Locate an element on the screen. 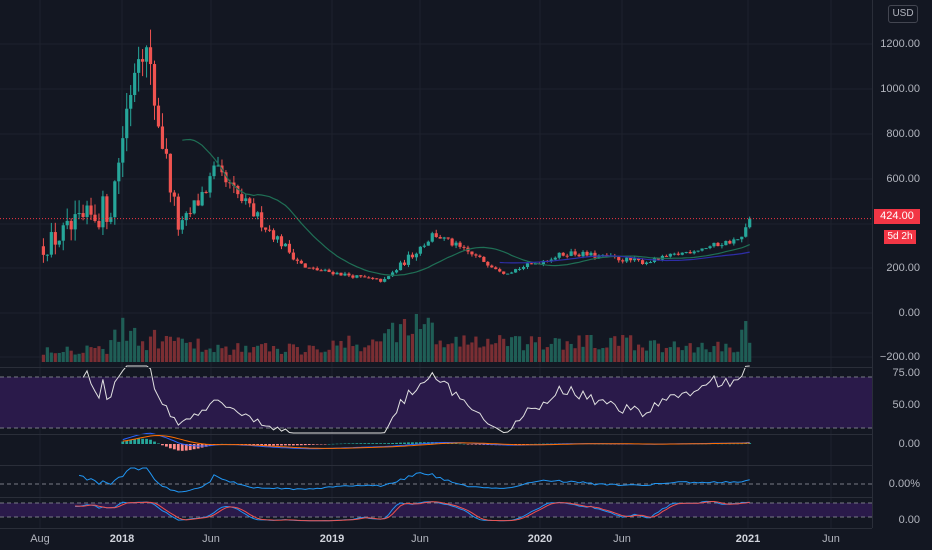 The image size is (932, 550). last-price-tag: 424.00 is located at coordinates (897, 216).